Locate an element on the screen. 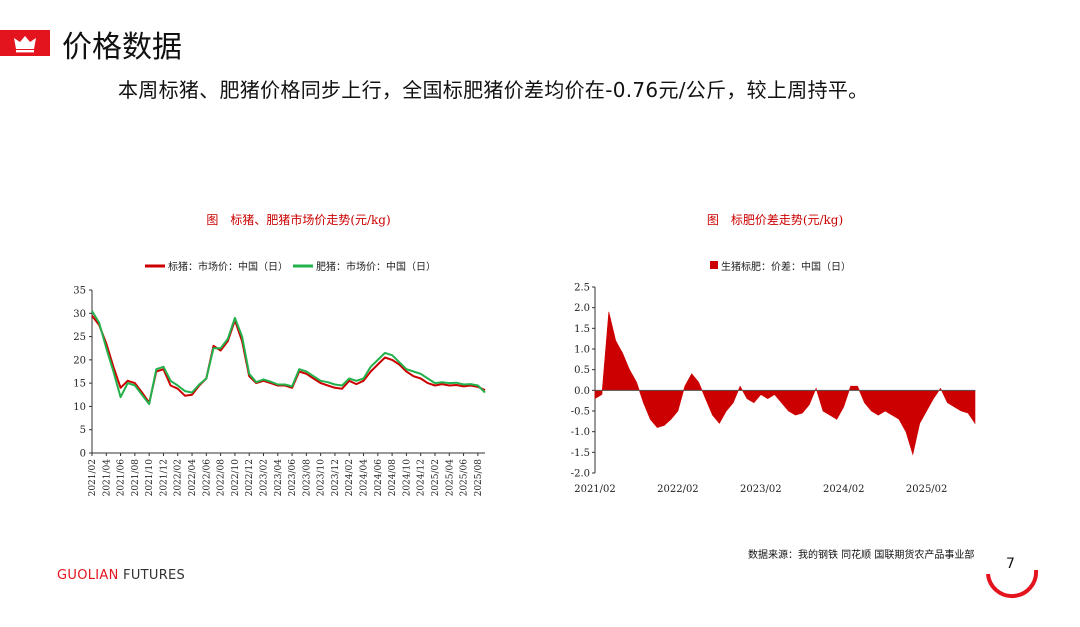 The width and height of the screenshot is (1080, 627). x-tick-label: 2023/08 is located at coordinates (307, 478).